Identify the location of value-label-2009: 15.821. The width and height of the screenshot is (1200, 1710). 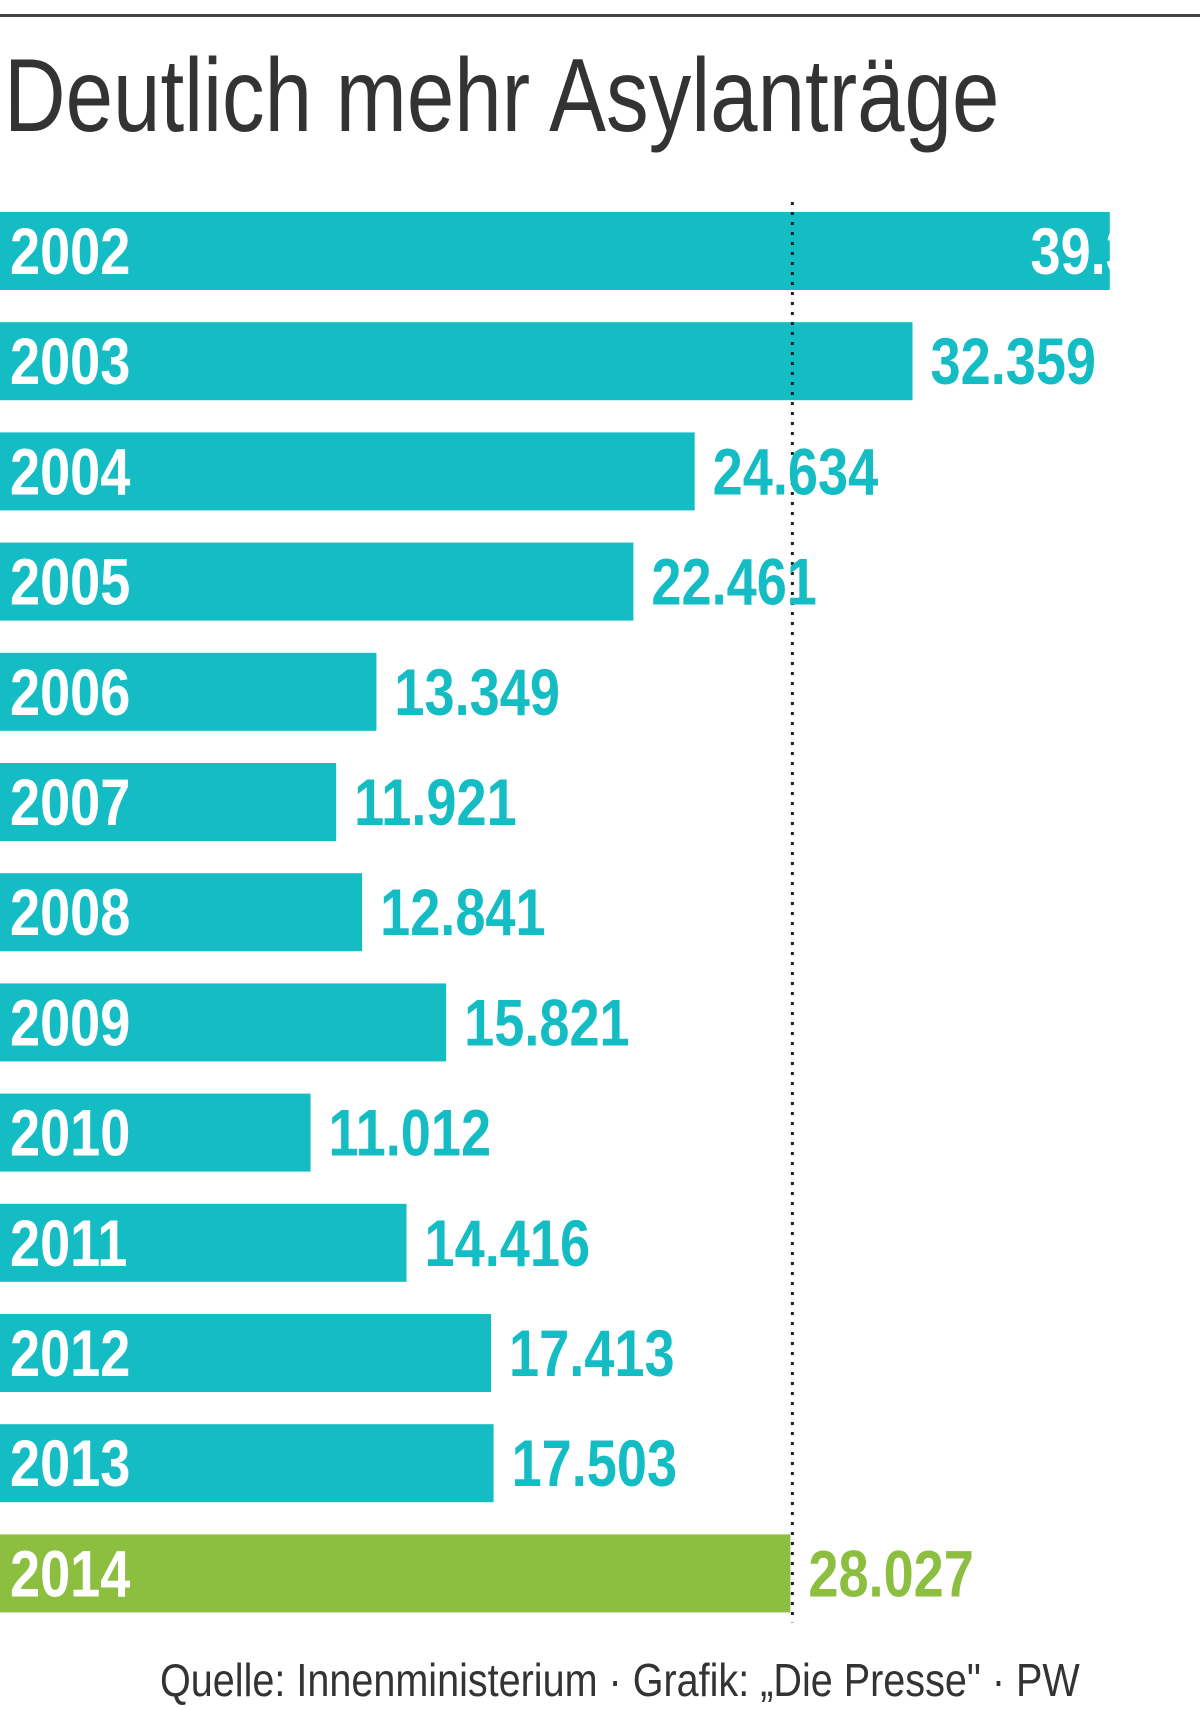
(547, 1022).